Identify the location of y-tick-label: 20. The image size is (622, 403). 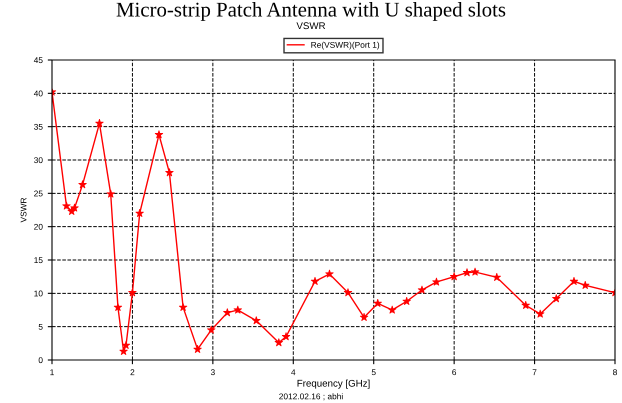
(38, 227).